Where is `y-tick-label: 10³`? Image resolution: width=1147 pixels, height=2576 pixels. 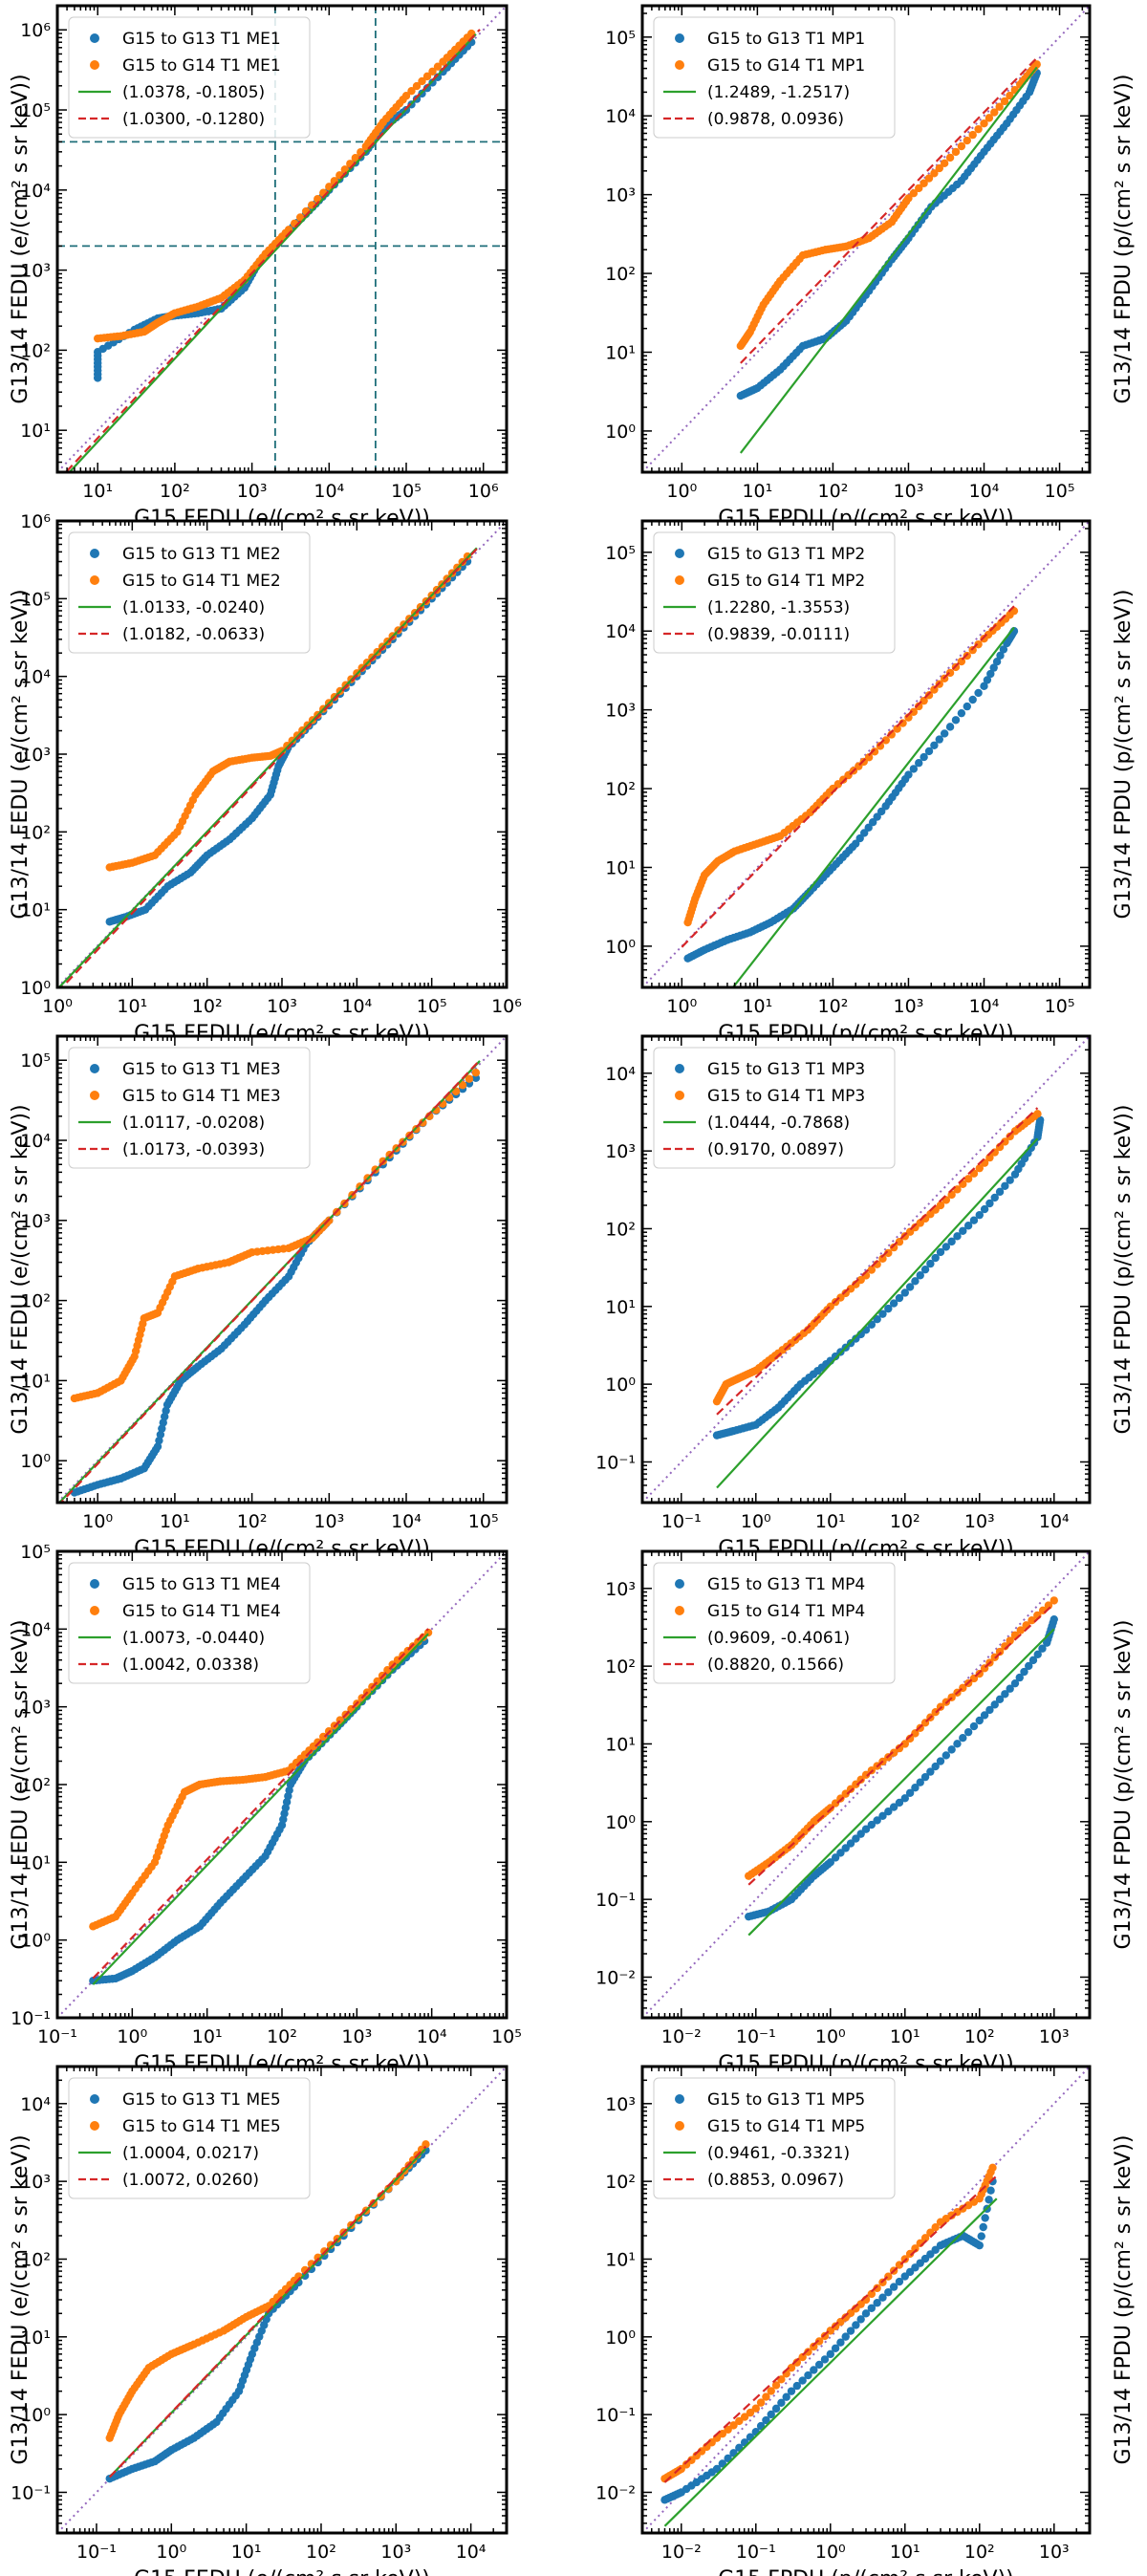 y-tick-label: 10³ is located at coordinates (35, 1221).